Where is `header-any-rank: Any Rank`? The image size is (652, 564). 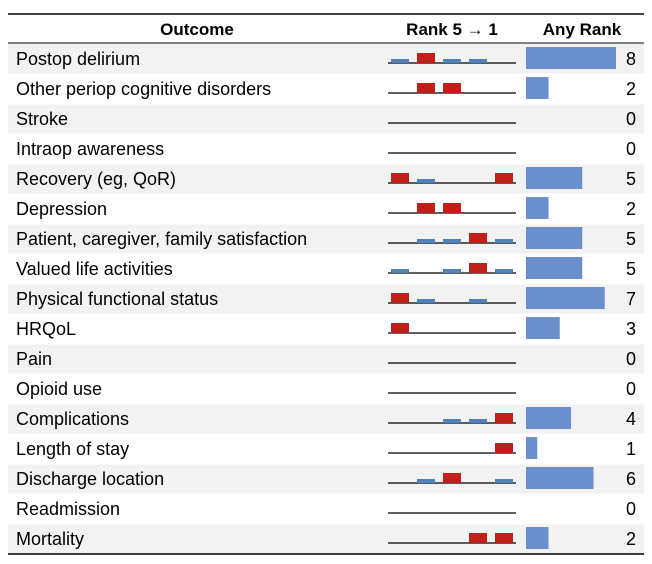 header-any-rank: Any Rank is located at coordinates (582, 29).